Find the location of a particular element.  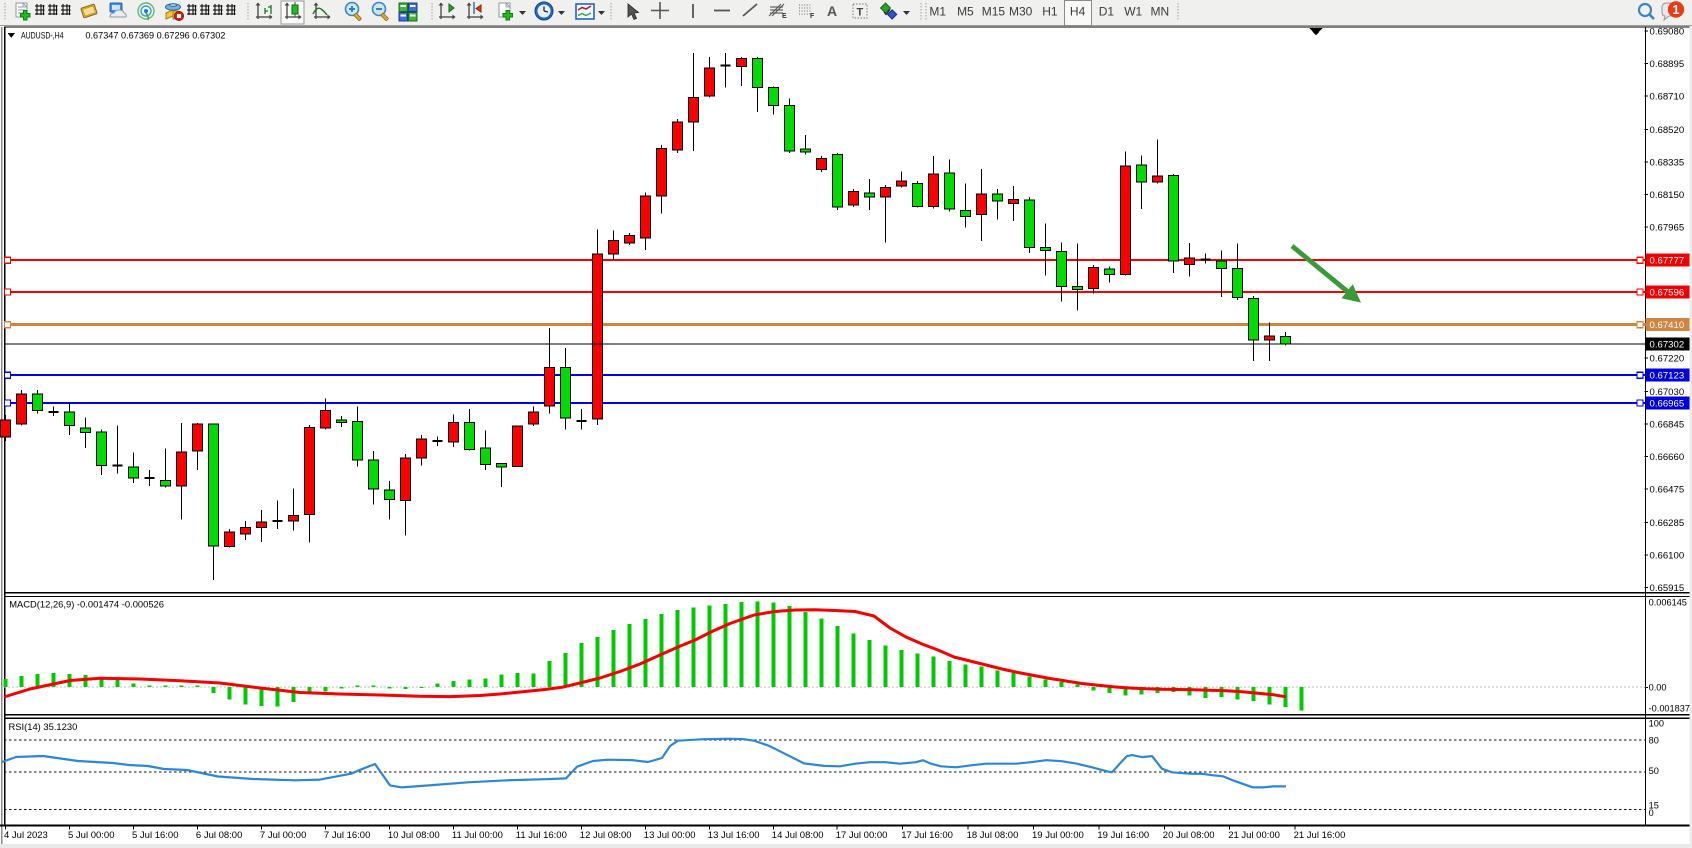

svg-text: 0.67030 is located at coordinates (1667, 392).